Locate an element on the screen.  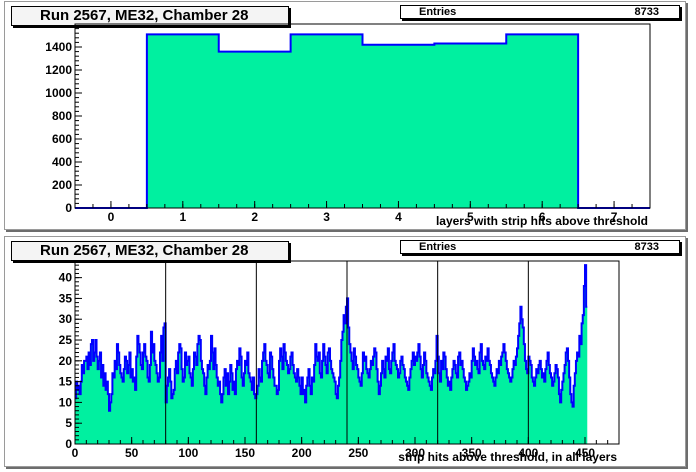
top-stats-box: Entries 8733 is located at coordinates (540, 12).